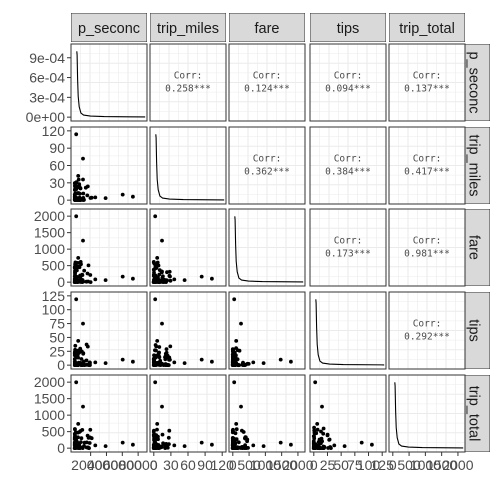 The height and width of the screenshot is (504, 504). I want to click on x-tick-label: 2000, so click(297, 465).